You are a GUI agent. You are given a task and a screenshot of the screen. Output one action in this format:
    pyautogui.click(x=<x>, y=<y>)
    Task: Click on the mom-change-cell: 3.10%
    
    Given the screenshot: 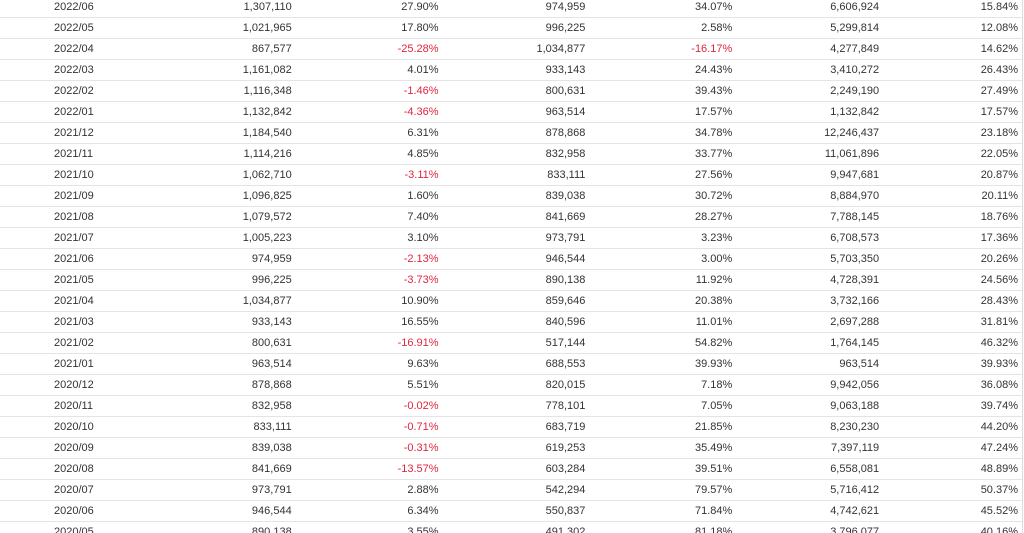 What is the action you would take?
    pyautogui.click(x=365, y=238)
    